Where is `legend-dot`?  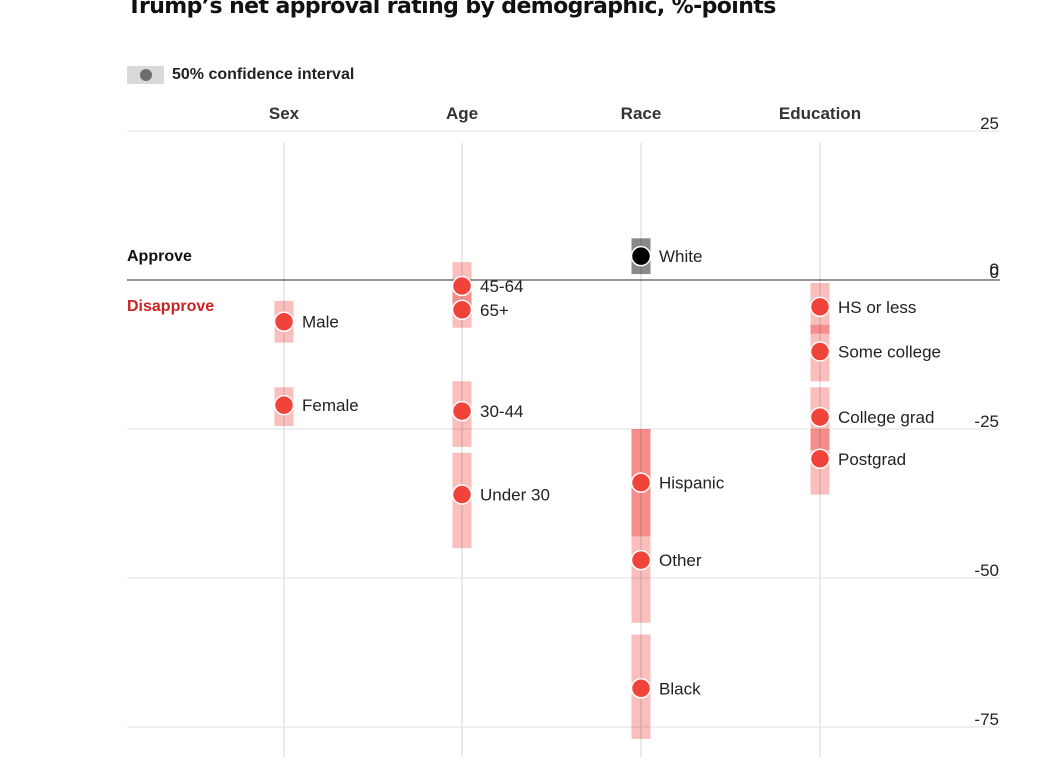
legend-dot is located at coordinates (146, 75).